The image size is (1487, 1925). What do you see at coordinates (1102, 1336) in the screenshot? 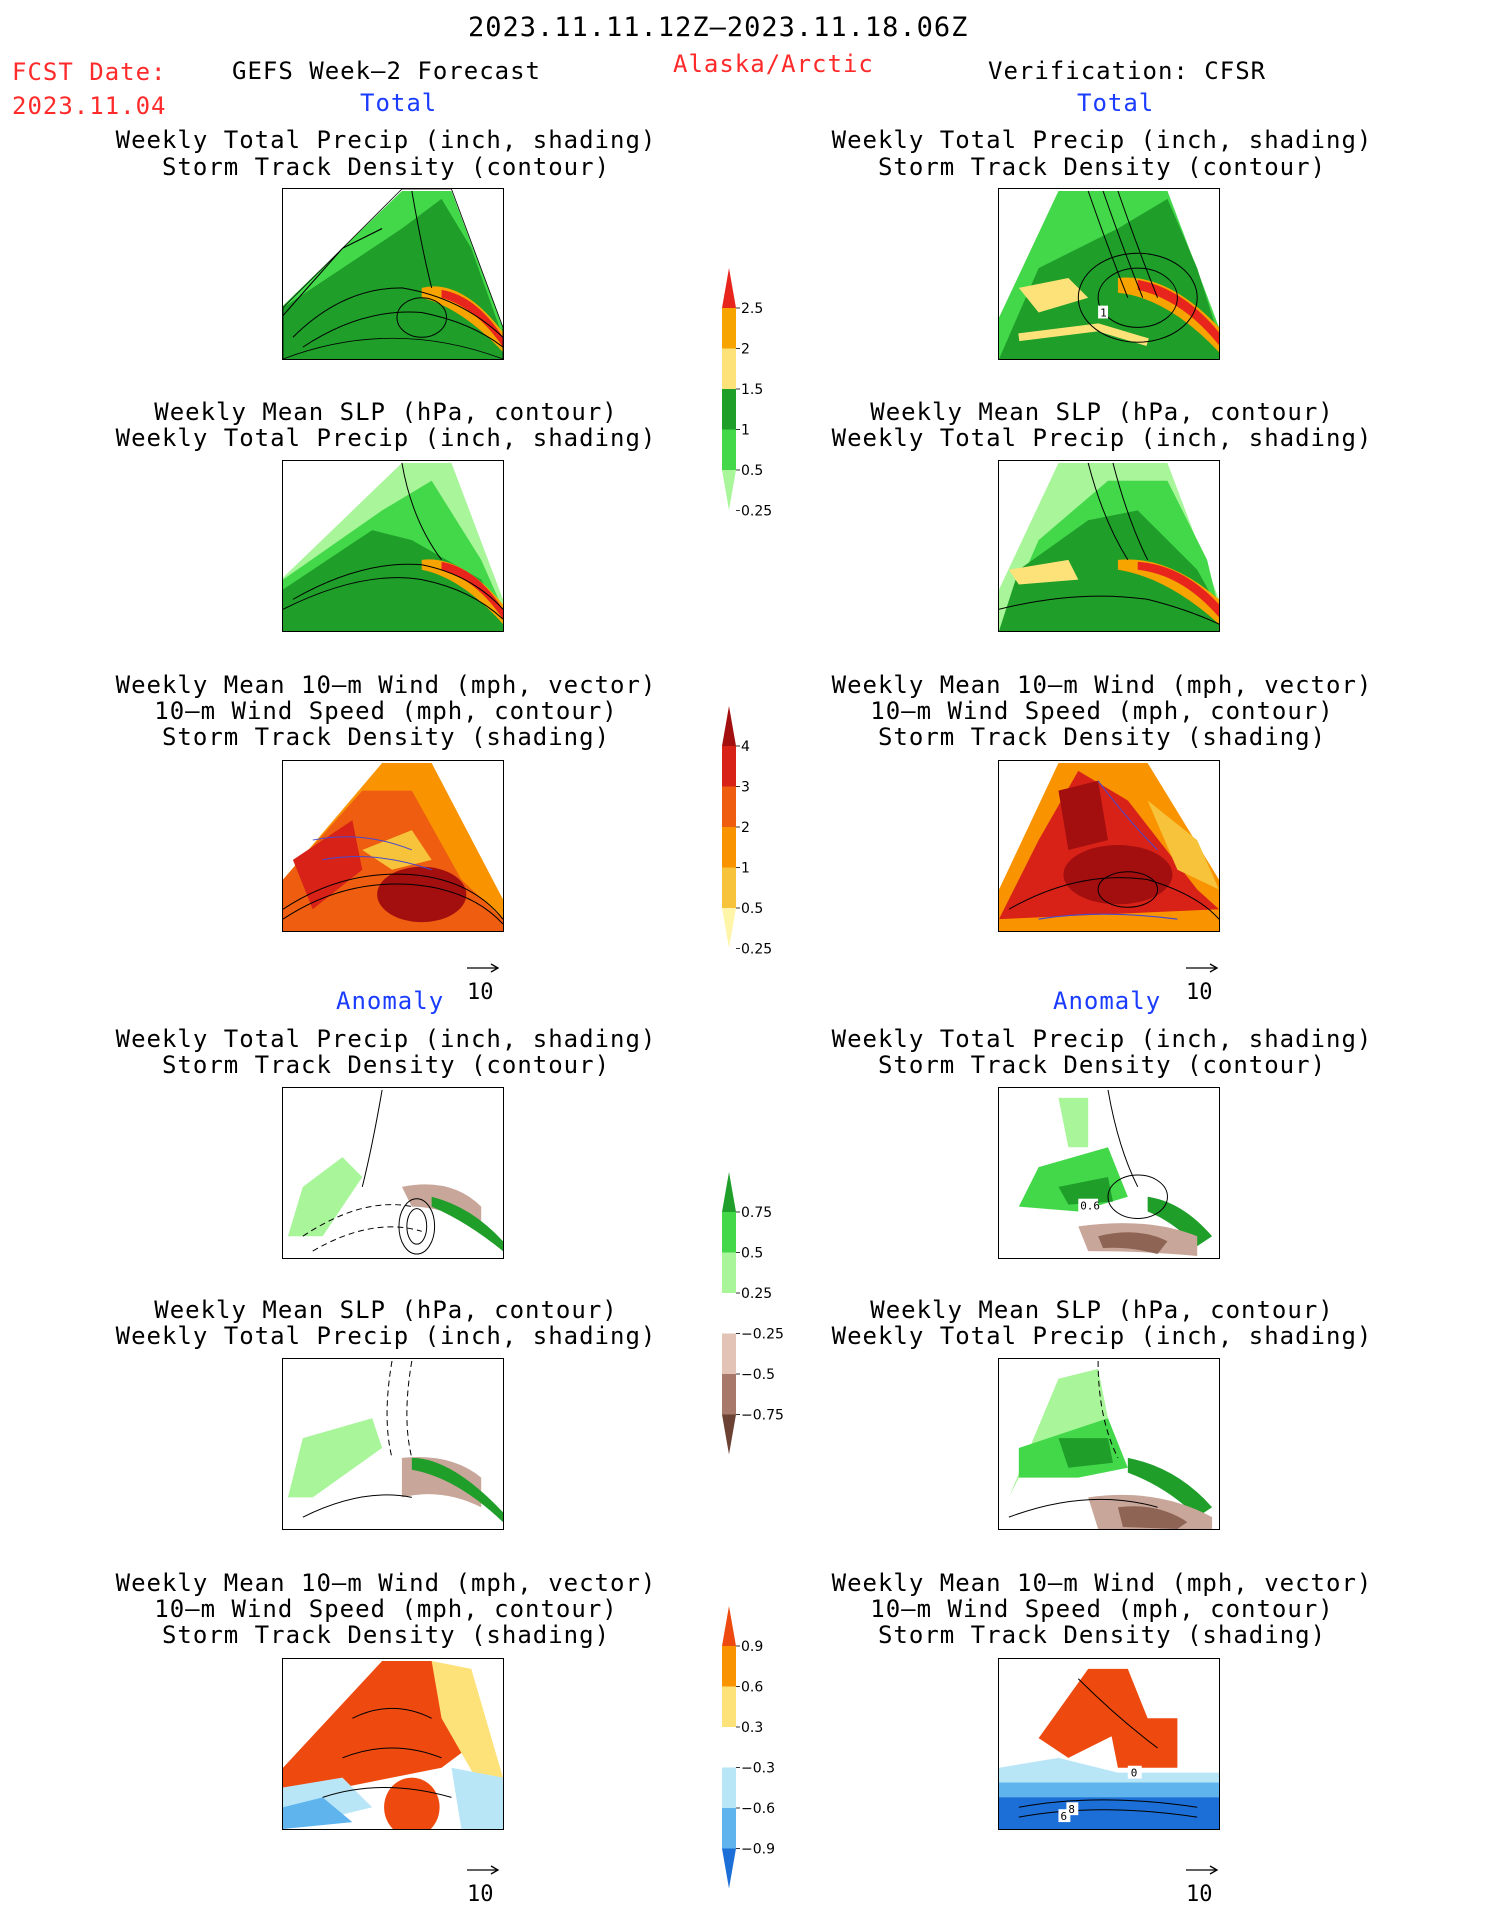
I see `caption-anom-precip-line2-r: Weekly Total Precip (inch, shading)` at bounding box center [1102, 1336].